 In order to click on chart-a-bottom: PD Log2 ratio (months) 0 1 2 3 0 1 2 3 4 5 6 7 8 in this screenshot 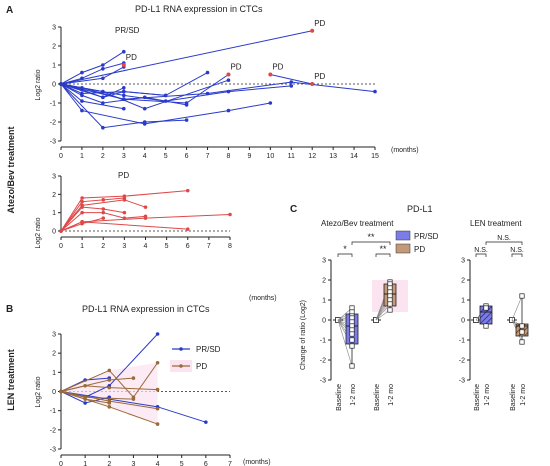, I will do `click(156, 236)`.